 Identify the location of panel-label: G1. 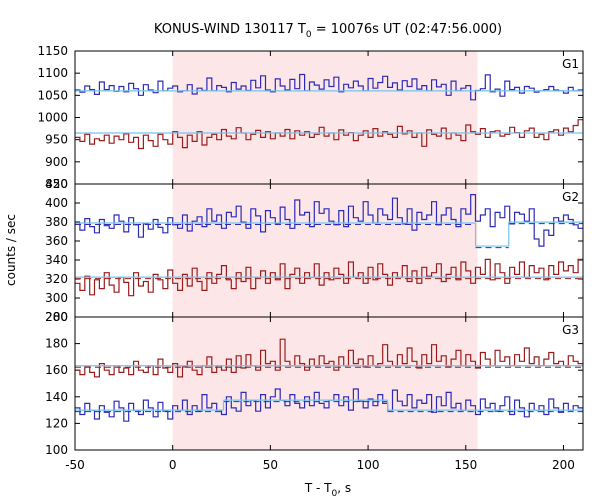
(570, 64).